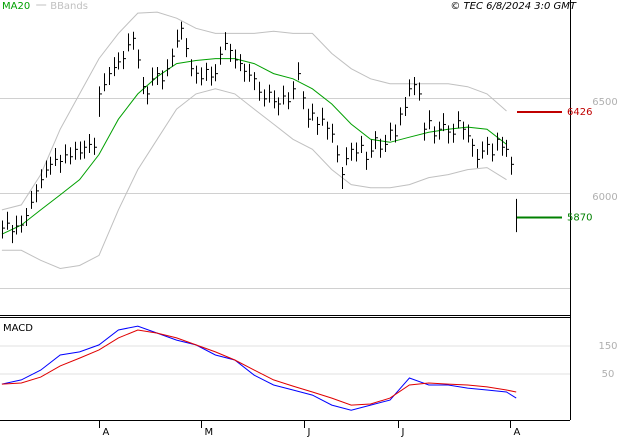 The image size is (627, 440). I want to click on y-tick-label: 6000, so click(604, 197).